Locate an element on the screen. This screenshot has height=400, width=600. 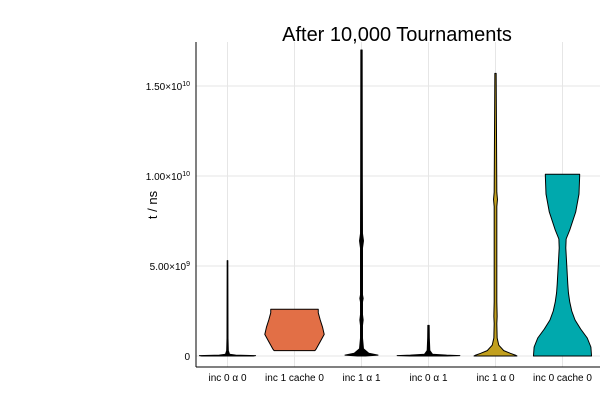
y-axis-label: t / ns is located at coordinates (152, 204).